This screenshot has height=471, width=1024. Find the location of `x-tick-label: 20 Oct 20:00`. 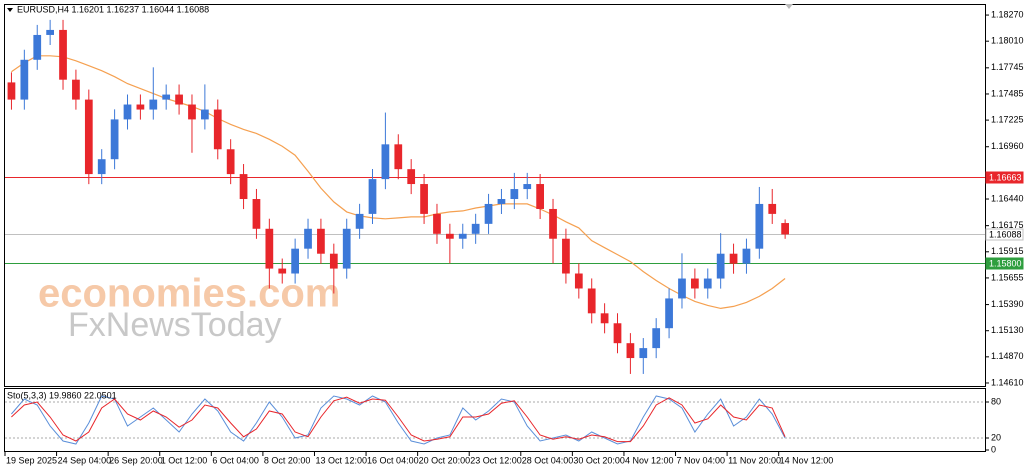

x-tick-label: 20 Oct 20:00 is located at coordinates (445, 460).